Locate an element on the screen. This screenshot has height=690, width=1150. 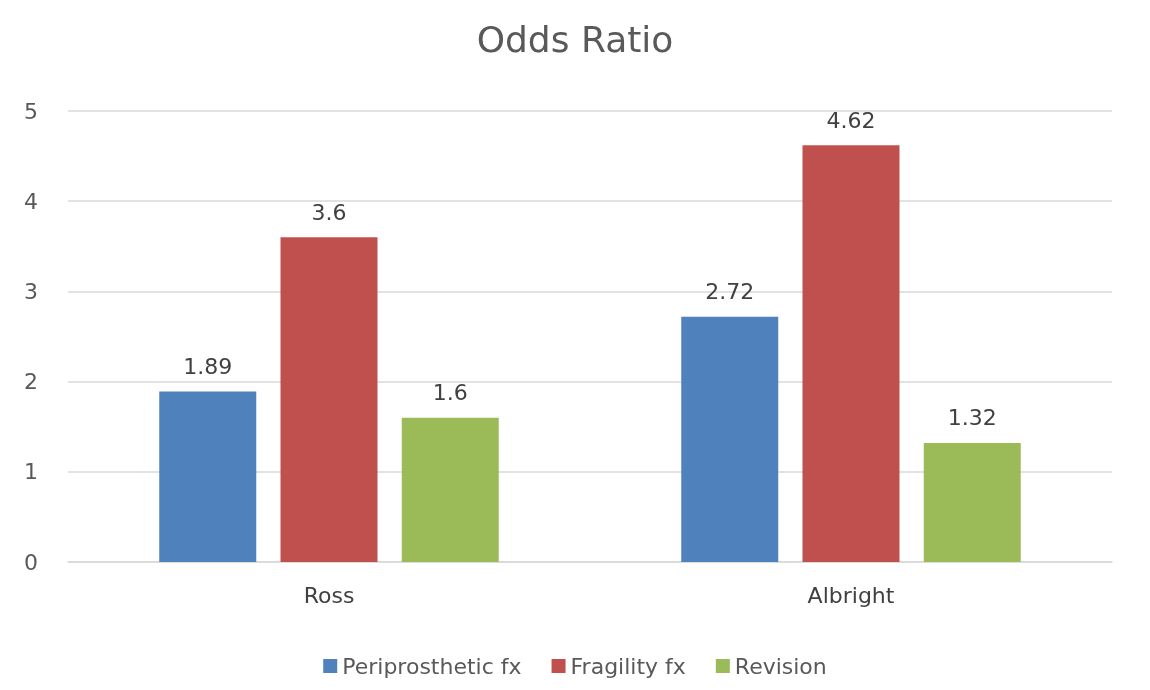
y-tick-label: 0 is located at coordinates (31, 562).